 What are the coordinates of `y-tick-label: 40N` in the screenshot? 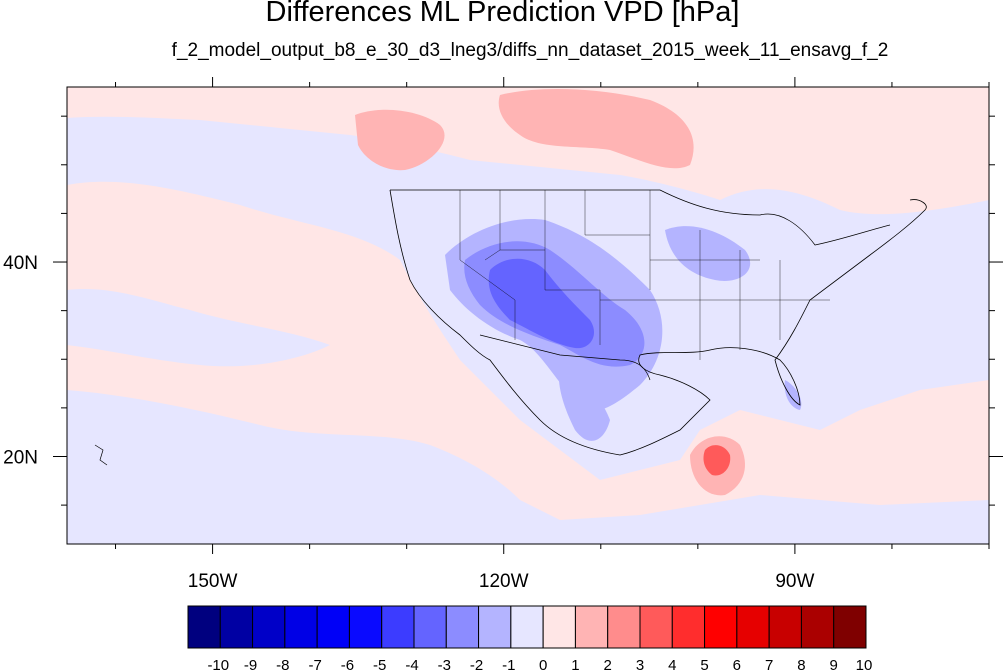 It's located at (20, 263).